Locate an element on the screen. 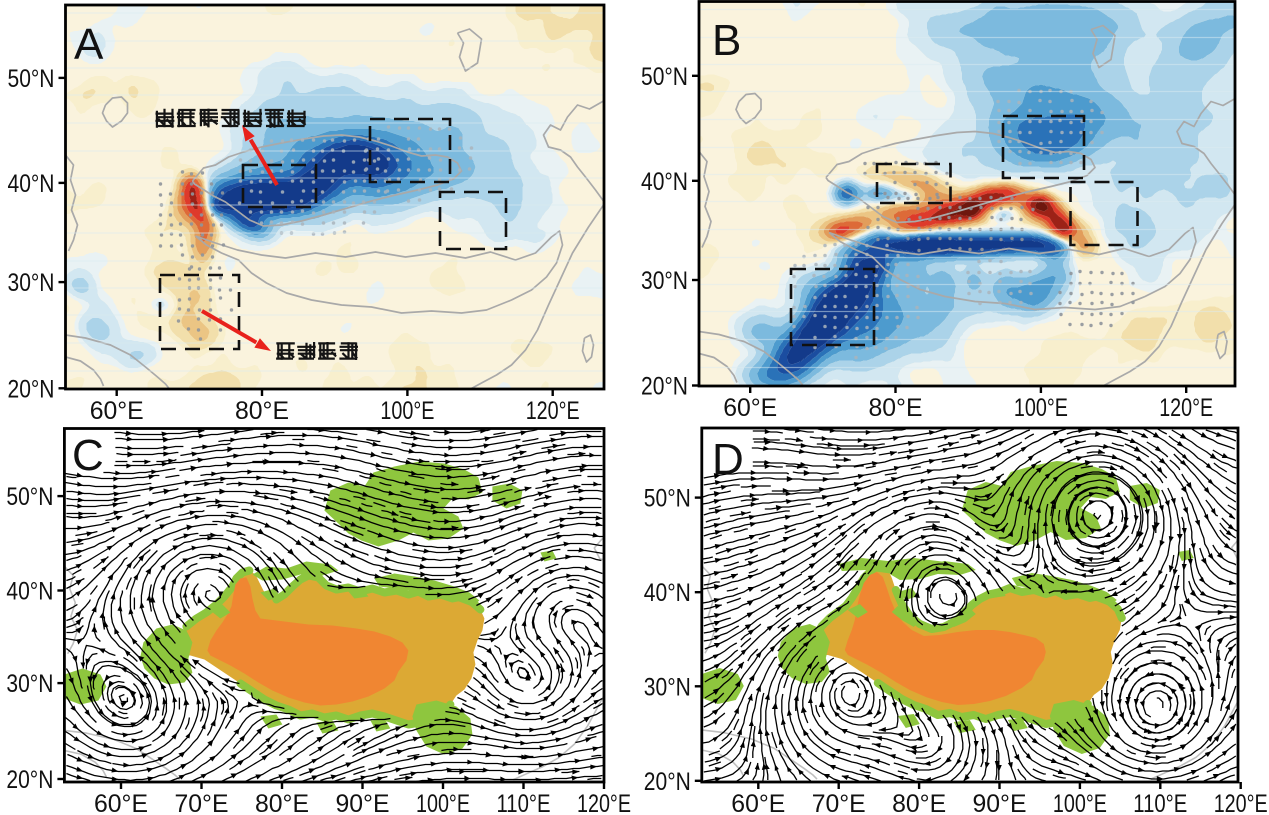 The width and height of the screenshot is (1269, 815). svg-text: B is located at coordinates (726, 40).